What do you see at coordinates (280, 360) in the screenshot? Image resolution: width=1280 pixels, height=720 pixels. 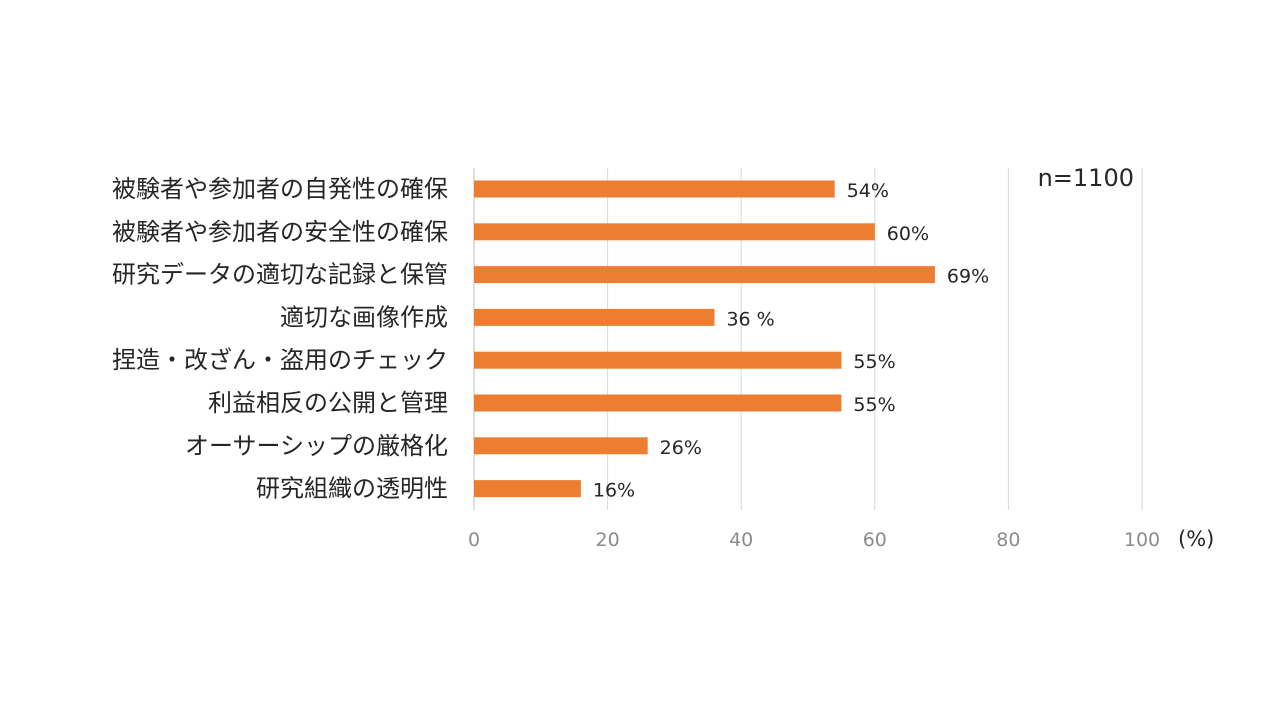 I see `category-label: 捏造・改ざん・盗用のチェック` at bounding box center [280, 360].